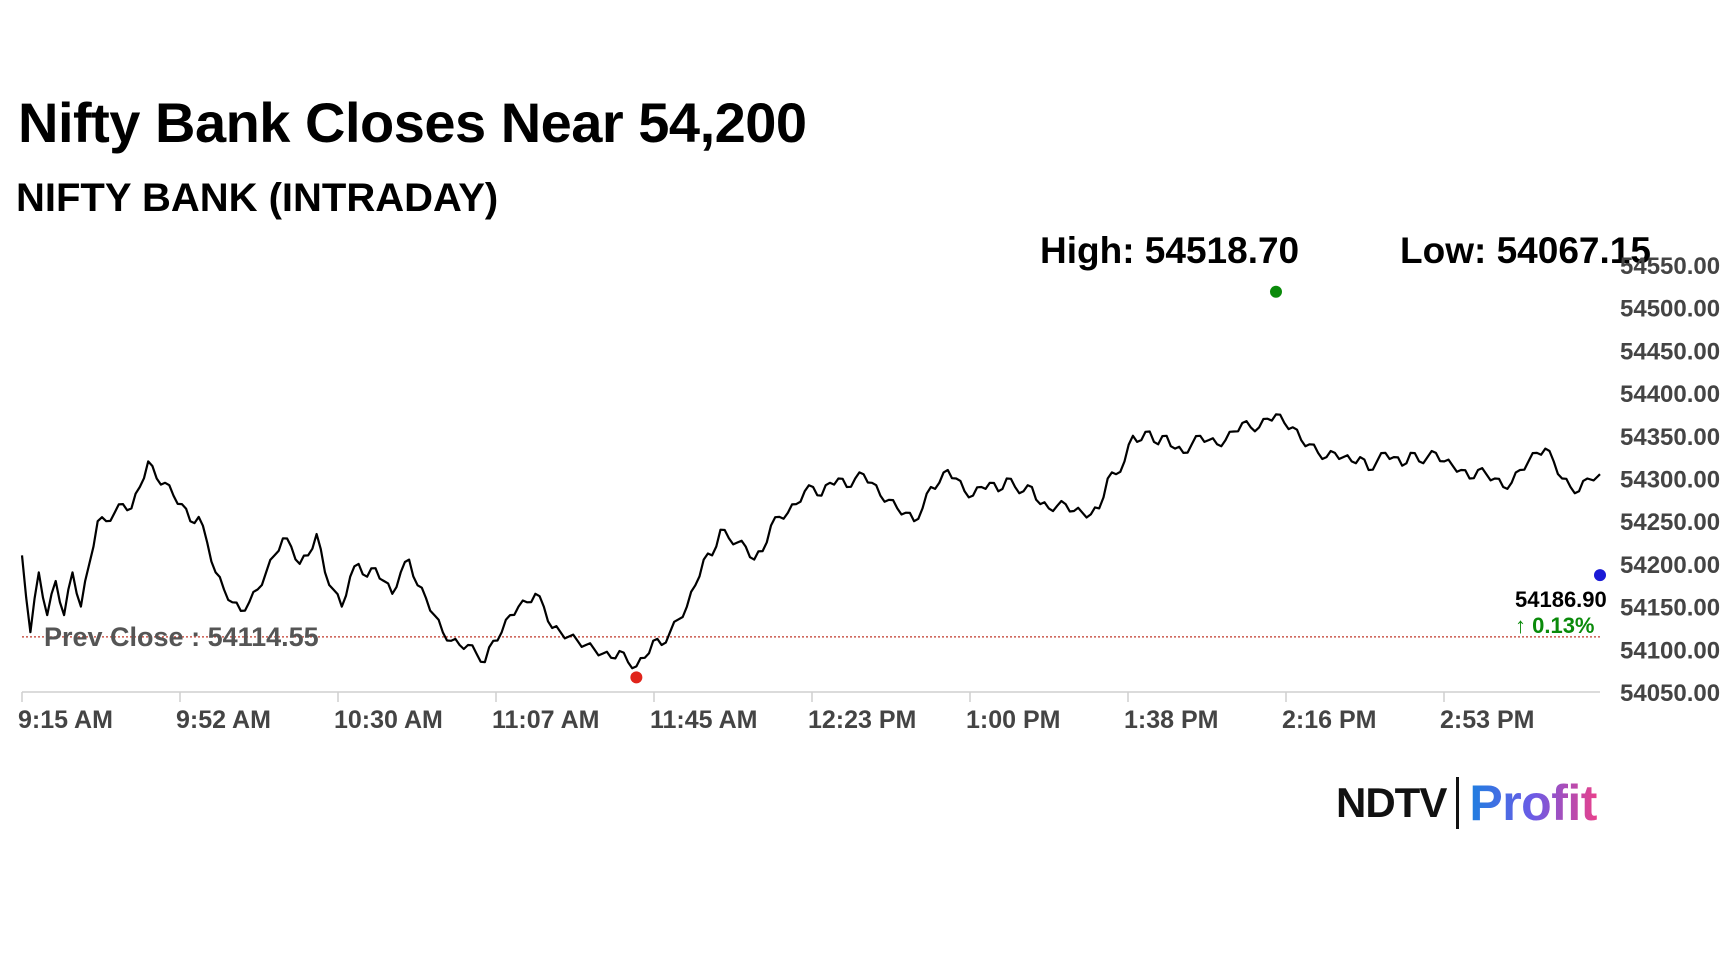  I want to click on y-tick-label: 54400.00, so click(1670, 394).